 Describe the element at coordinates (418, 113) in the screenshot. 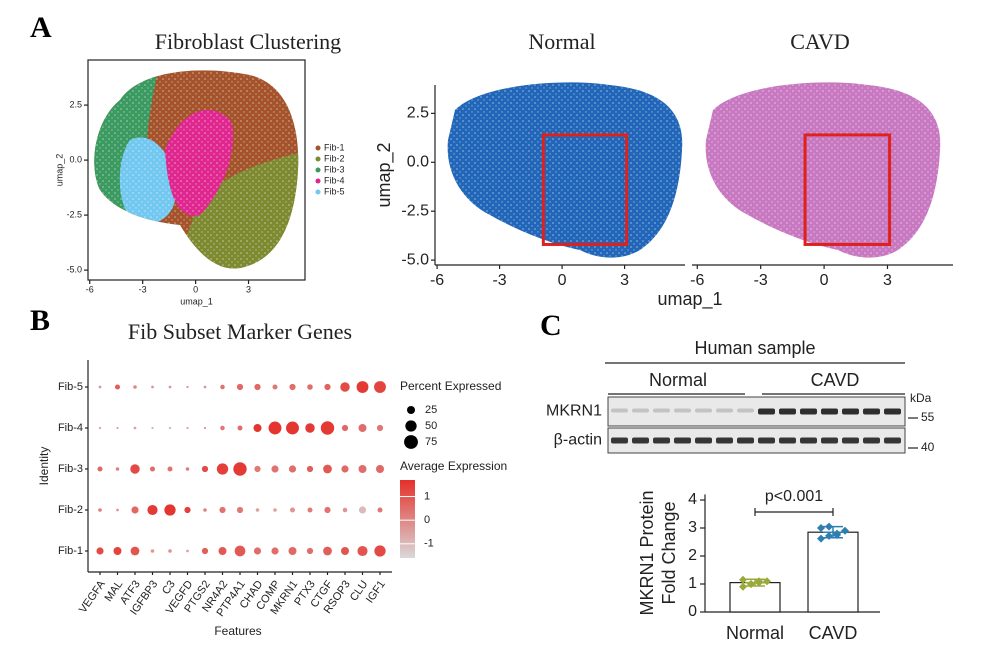

I see `y-tick-label: 2.5` at that location.